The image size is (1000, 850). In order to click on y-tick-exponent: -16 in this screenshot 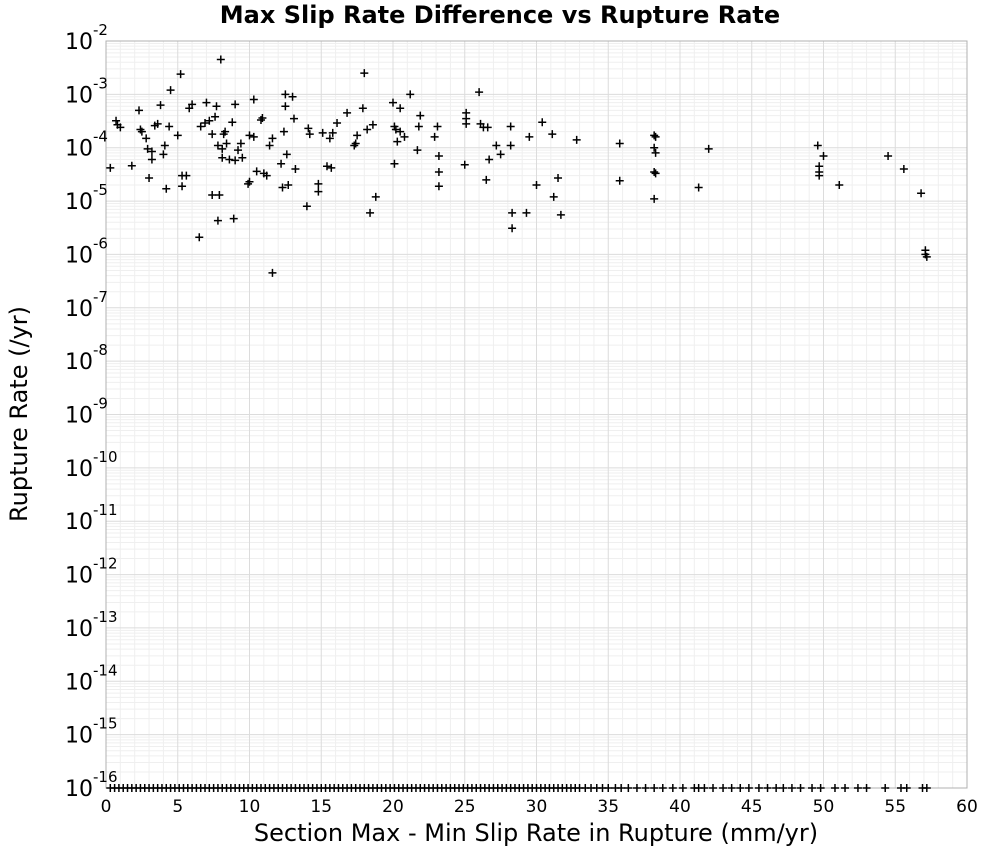, I will do `click(105, 777)`.